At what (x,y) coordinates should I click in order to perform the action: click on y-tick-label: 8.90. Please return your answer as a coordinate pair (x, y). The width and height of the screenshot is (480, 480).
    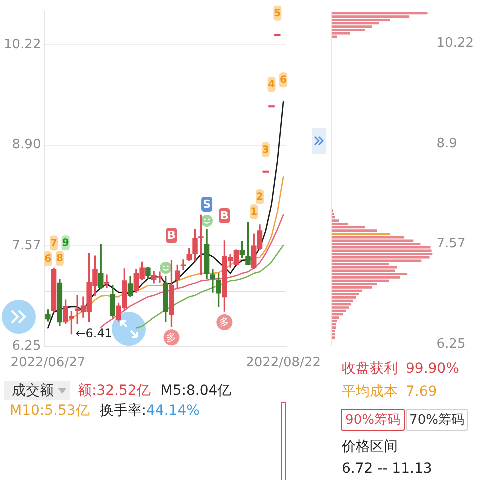
    Looking at the image, I should click on (27, 145).